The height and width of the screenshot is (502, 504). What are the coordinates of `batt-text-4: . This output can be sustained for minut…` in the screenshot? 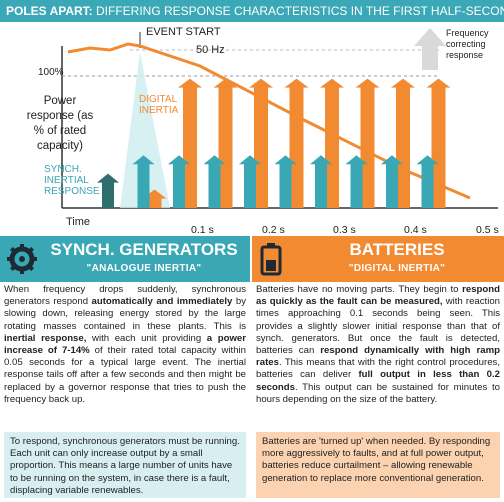 It's located at (378, 393).